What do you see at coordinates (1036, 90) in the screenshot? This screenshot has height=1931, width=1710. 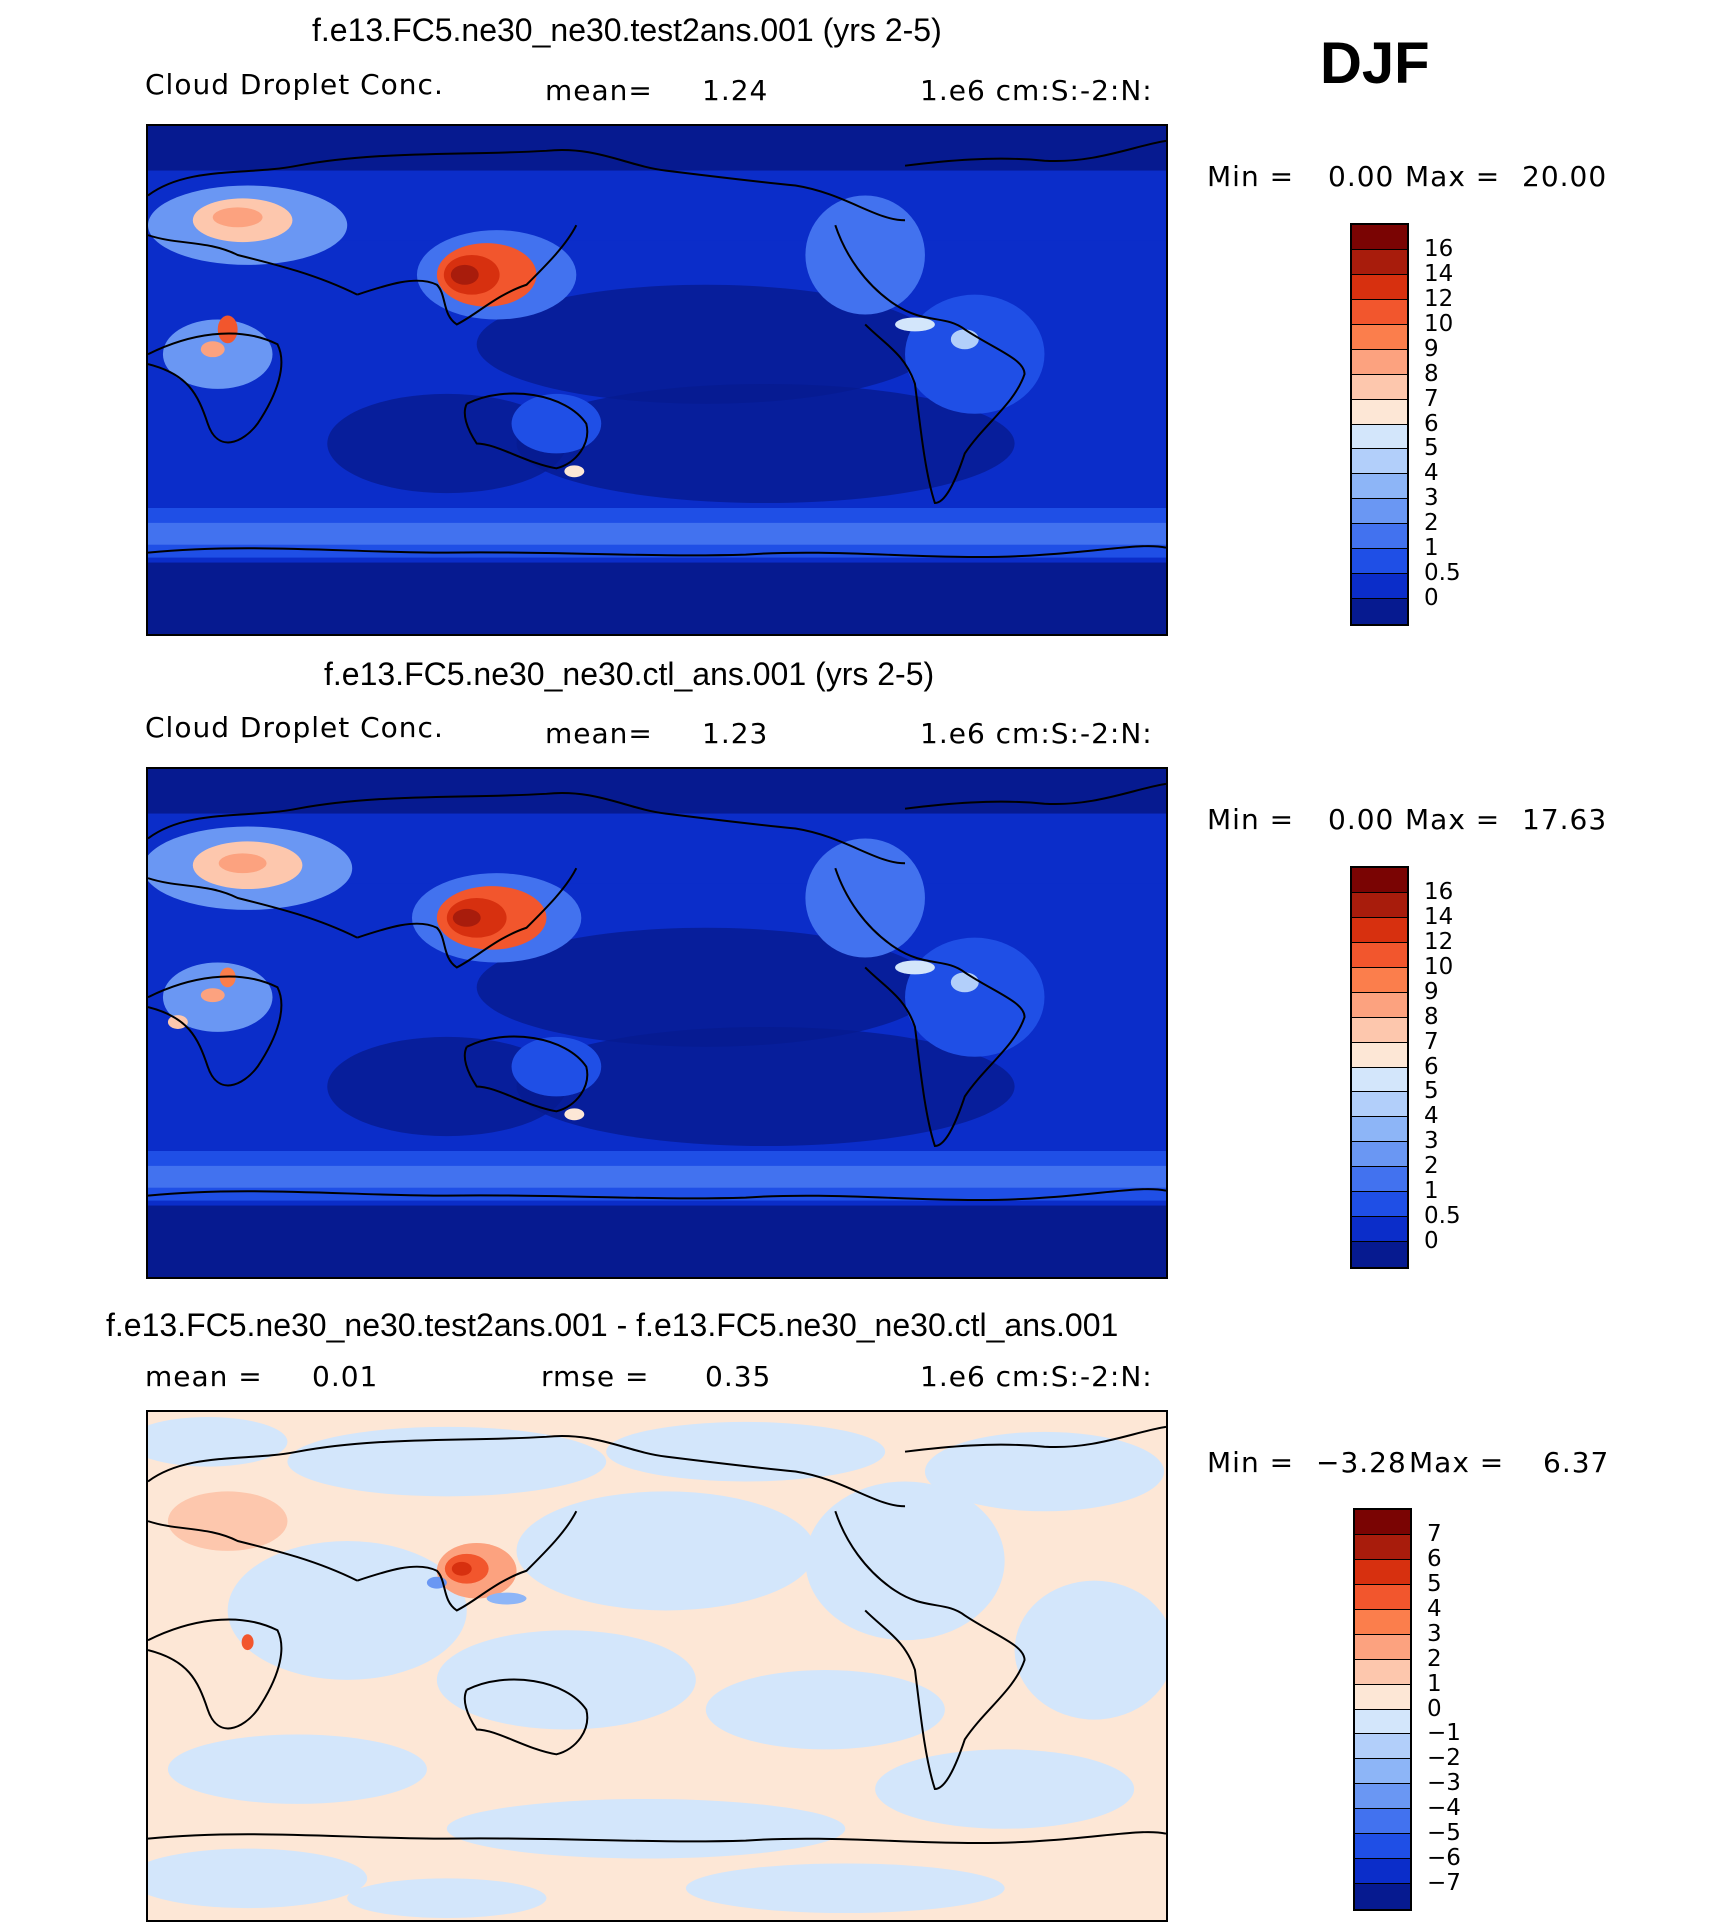 I see `panel1-units: 1.e6 cm:S:-2:N:` at bounding box center [1036, 90].